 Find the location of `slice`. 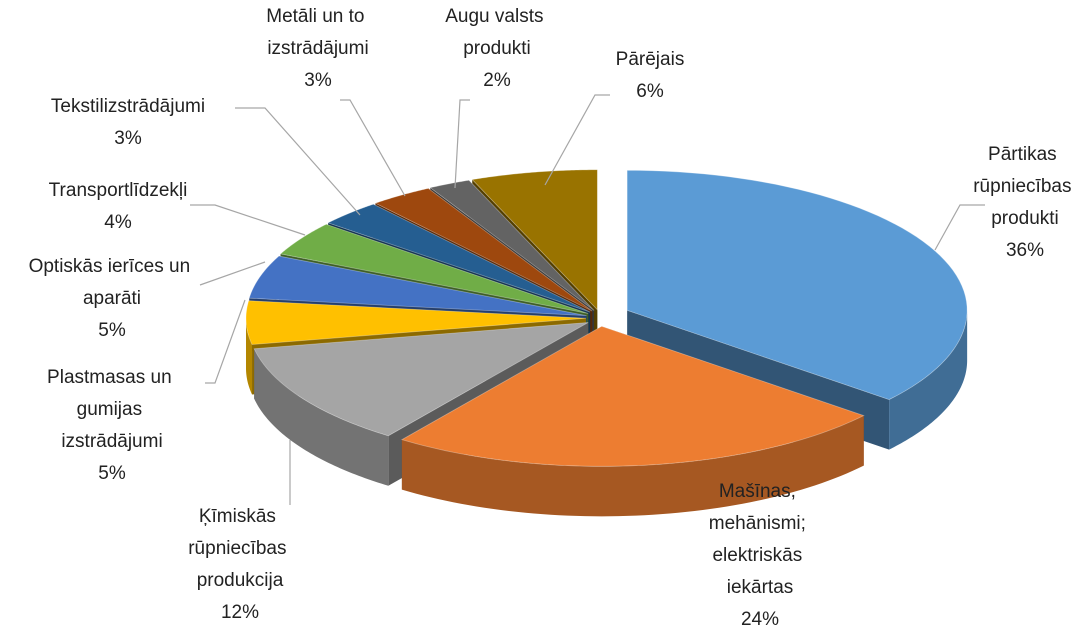

slice is located at coordinates (632, 421).